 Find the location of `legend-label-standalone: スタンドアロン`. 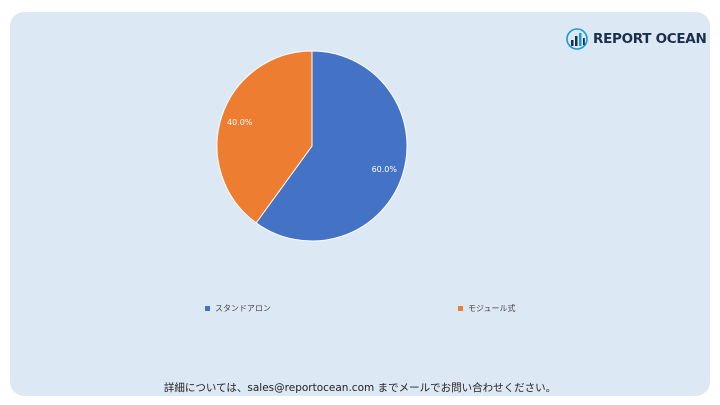

legend-label-standalone: スタンドアロン is located at coordinates (243, 308).